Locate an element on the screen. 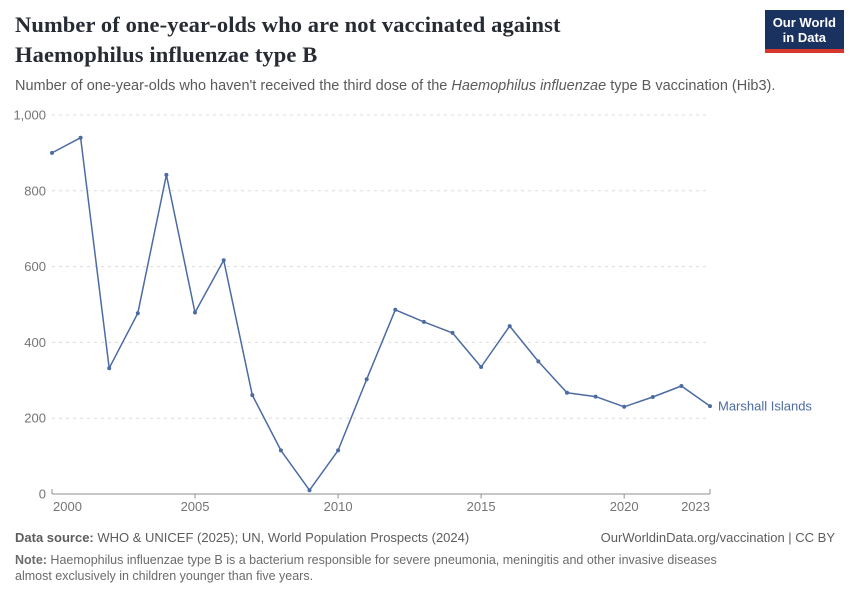  y-tick-label: 600 is located at coordinates (35, 266).